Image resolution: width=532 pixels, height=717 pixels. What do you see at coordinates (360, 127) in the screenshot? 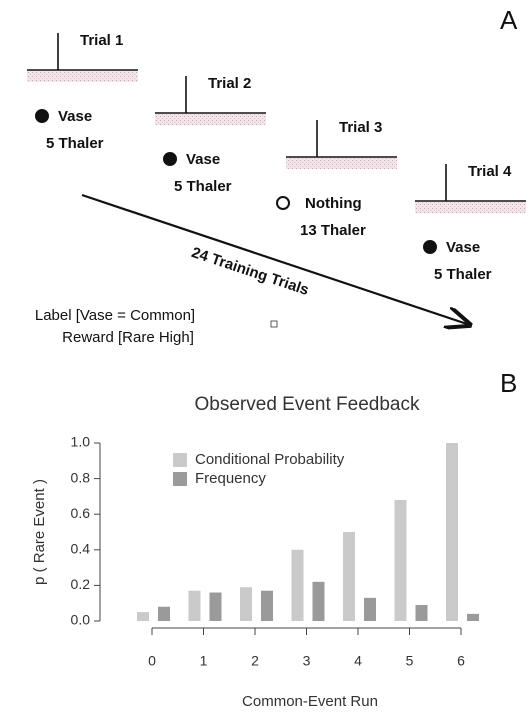
I see `trial-title: Trial 3` at bounding box center [360, 127].